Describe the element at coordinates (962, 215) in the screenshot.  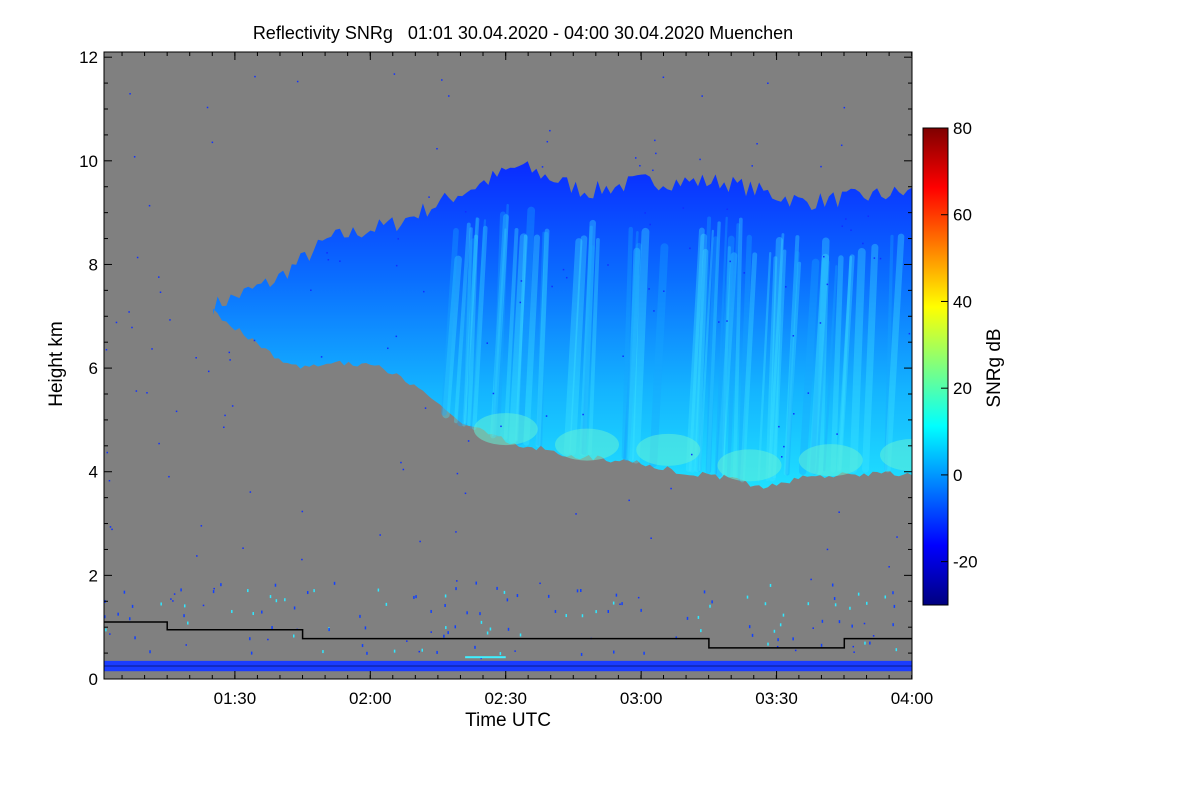
I see `colorbar-tick-label: 60` at that location.